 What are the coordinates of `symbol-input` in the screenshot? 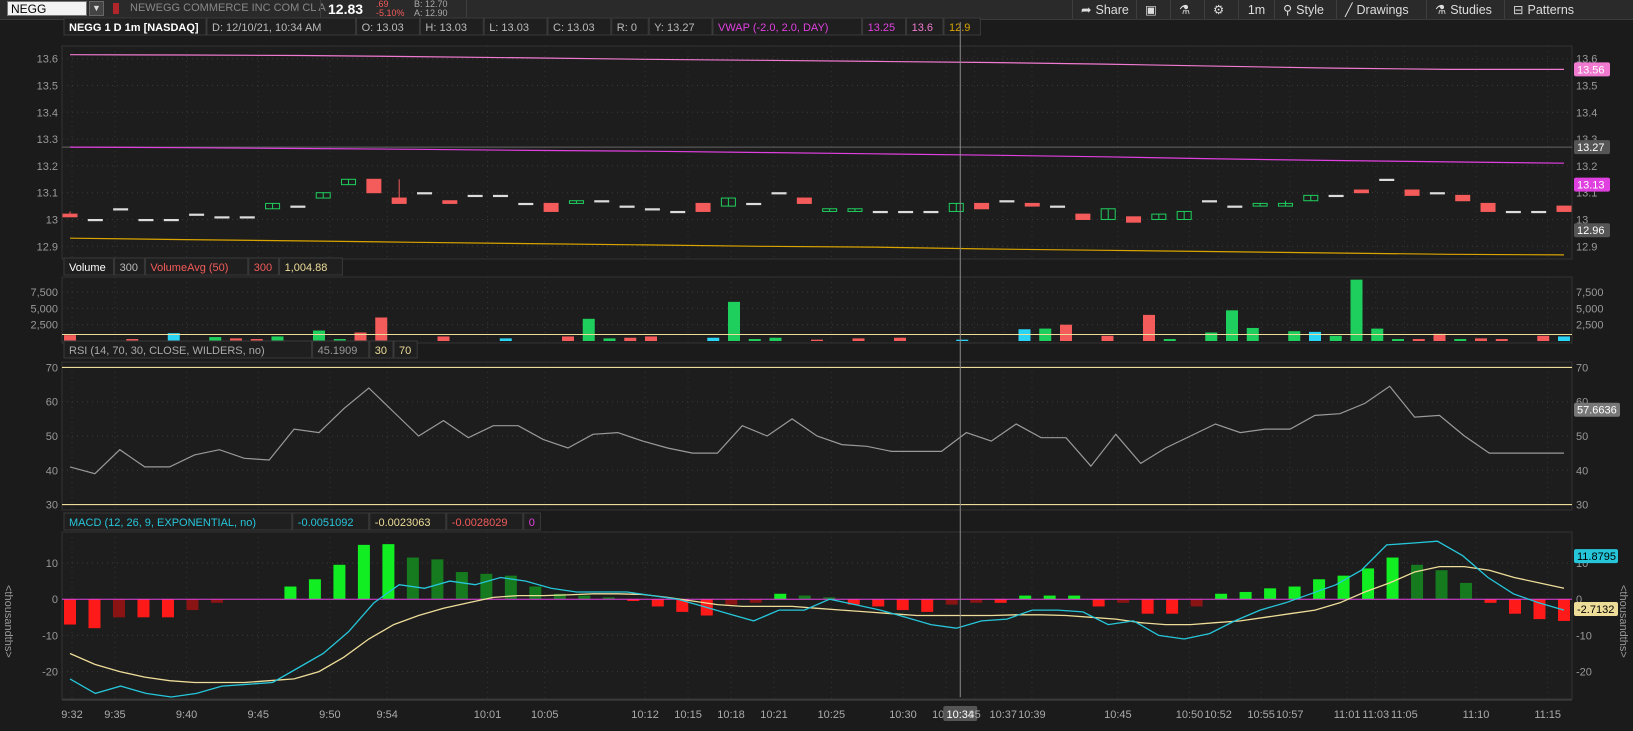 It's located at (47, 8).